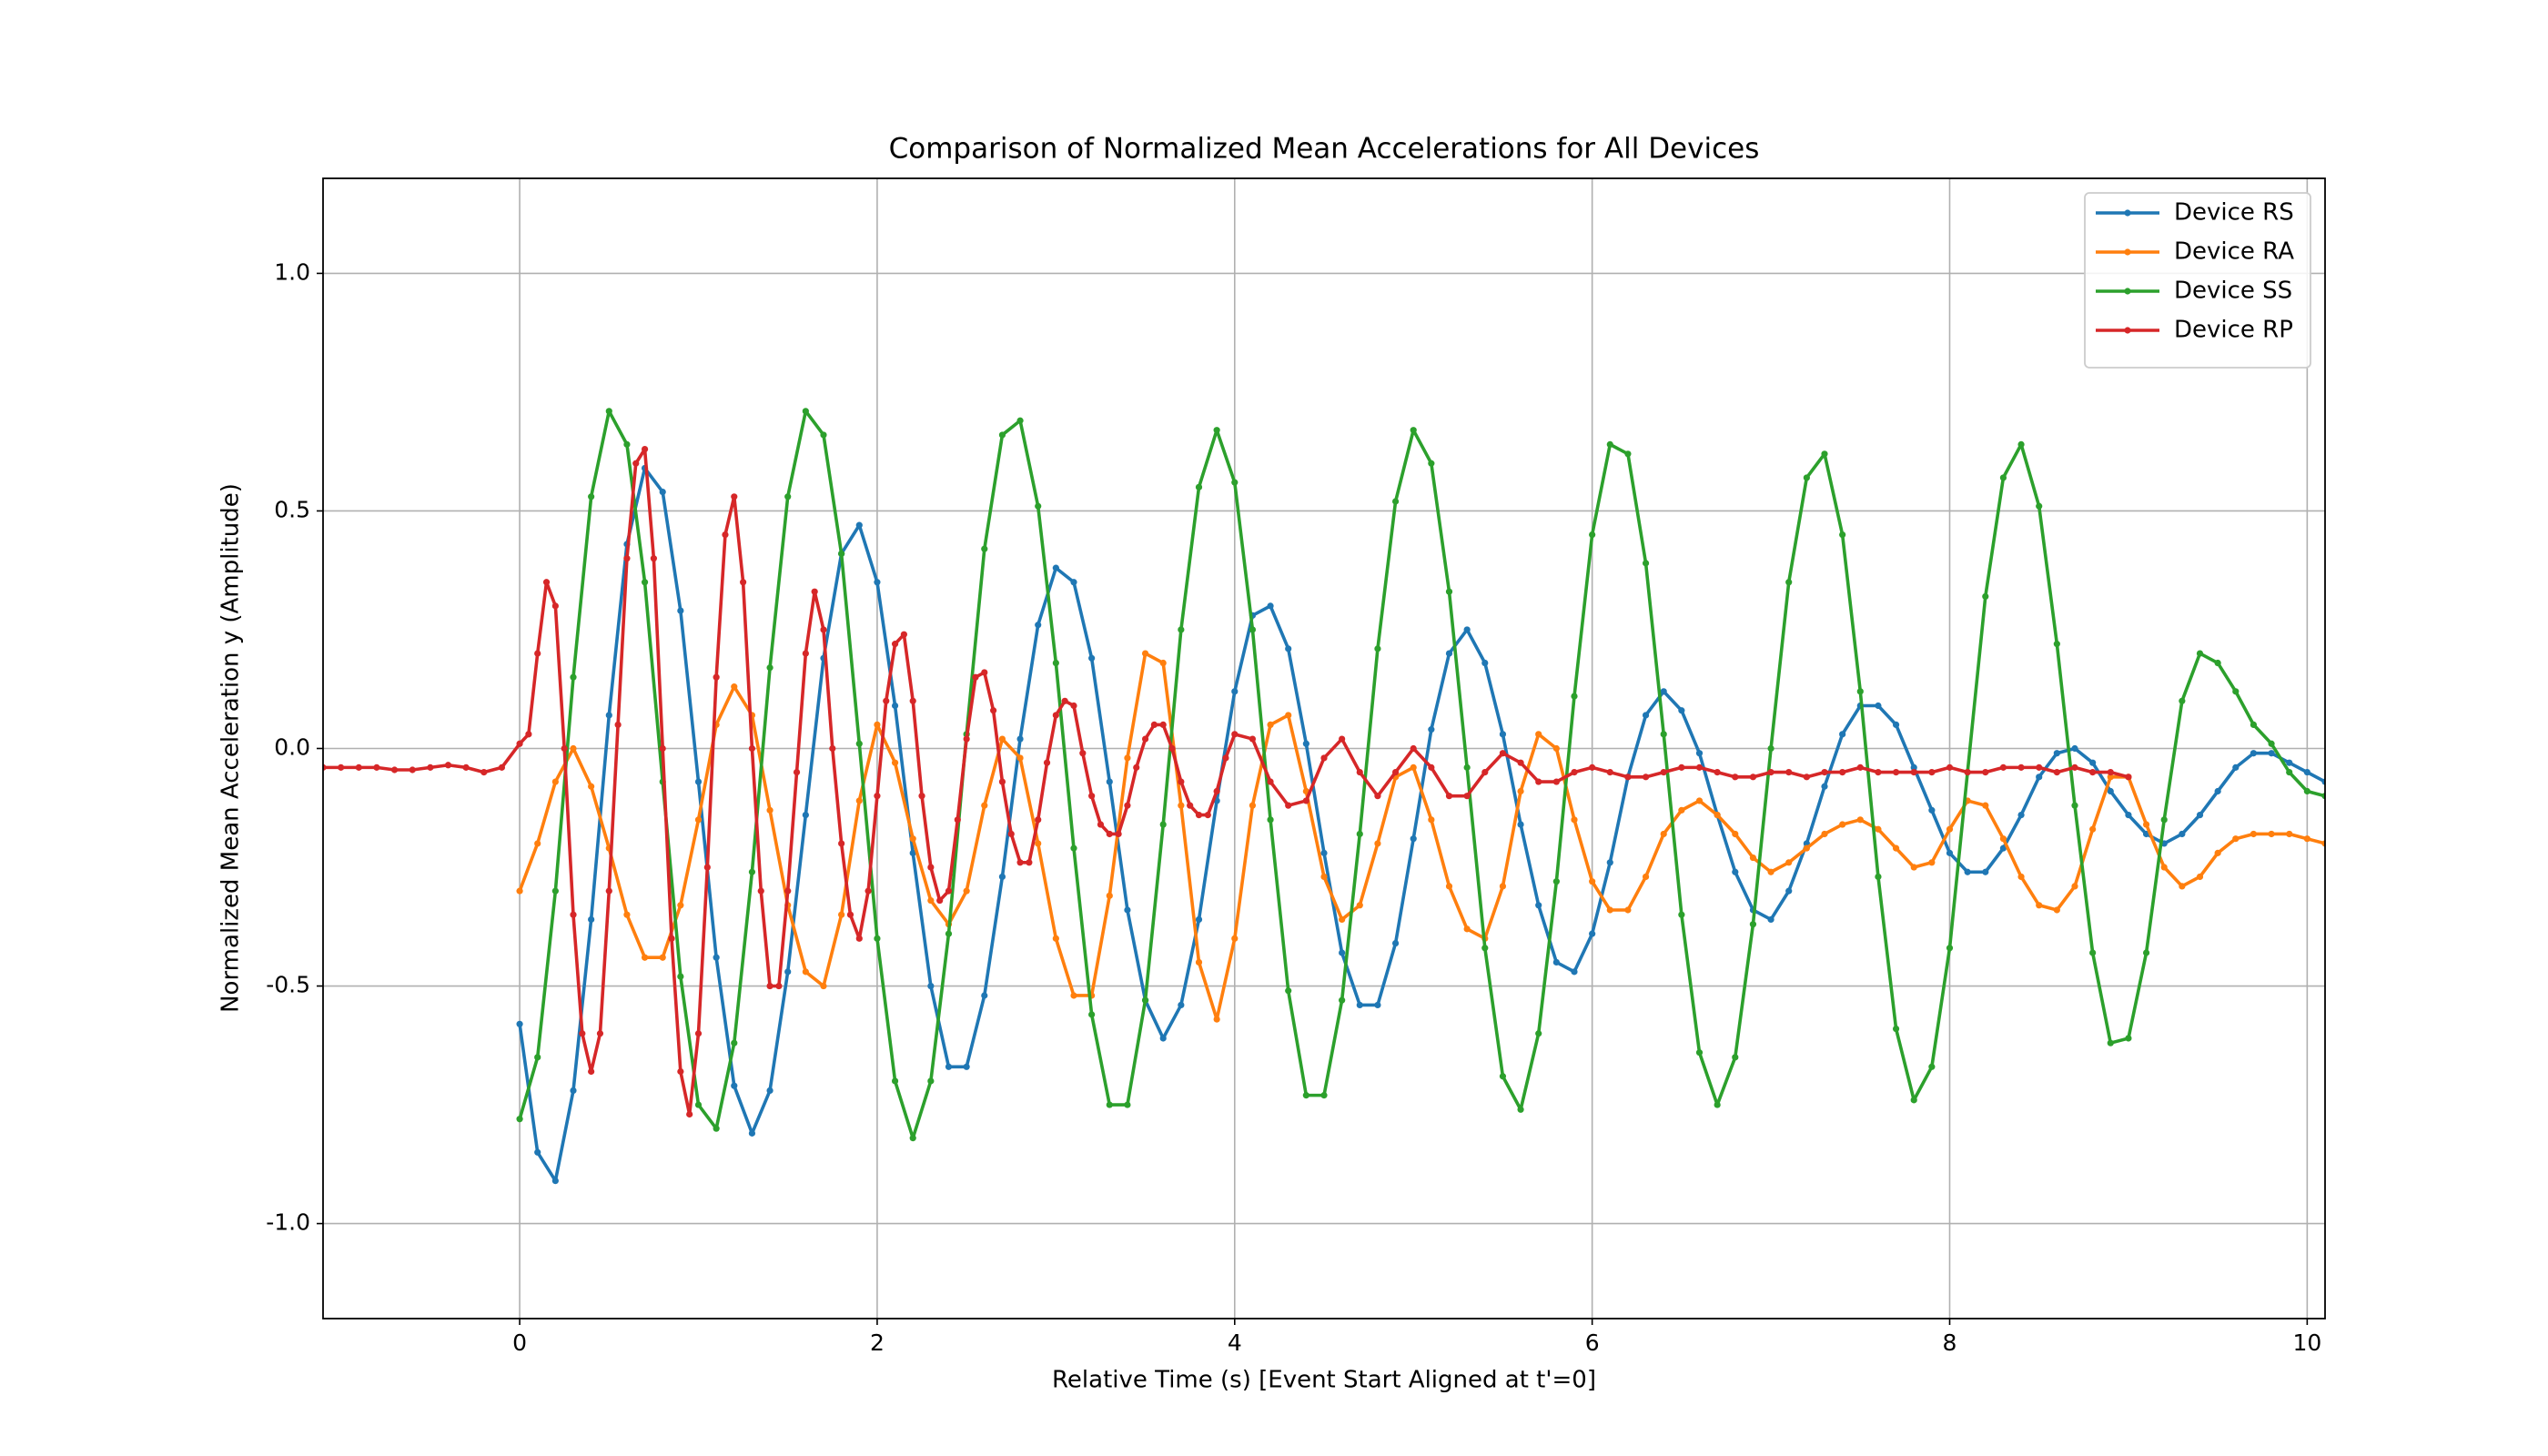 The image size is (2548, 1456). I want to click on x-tick-label: 2, so click(878, 1343).